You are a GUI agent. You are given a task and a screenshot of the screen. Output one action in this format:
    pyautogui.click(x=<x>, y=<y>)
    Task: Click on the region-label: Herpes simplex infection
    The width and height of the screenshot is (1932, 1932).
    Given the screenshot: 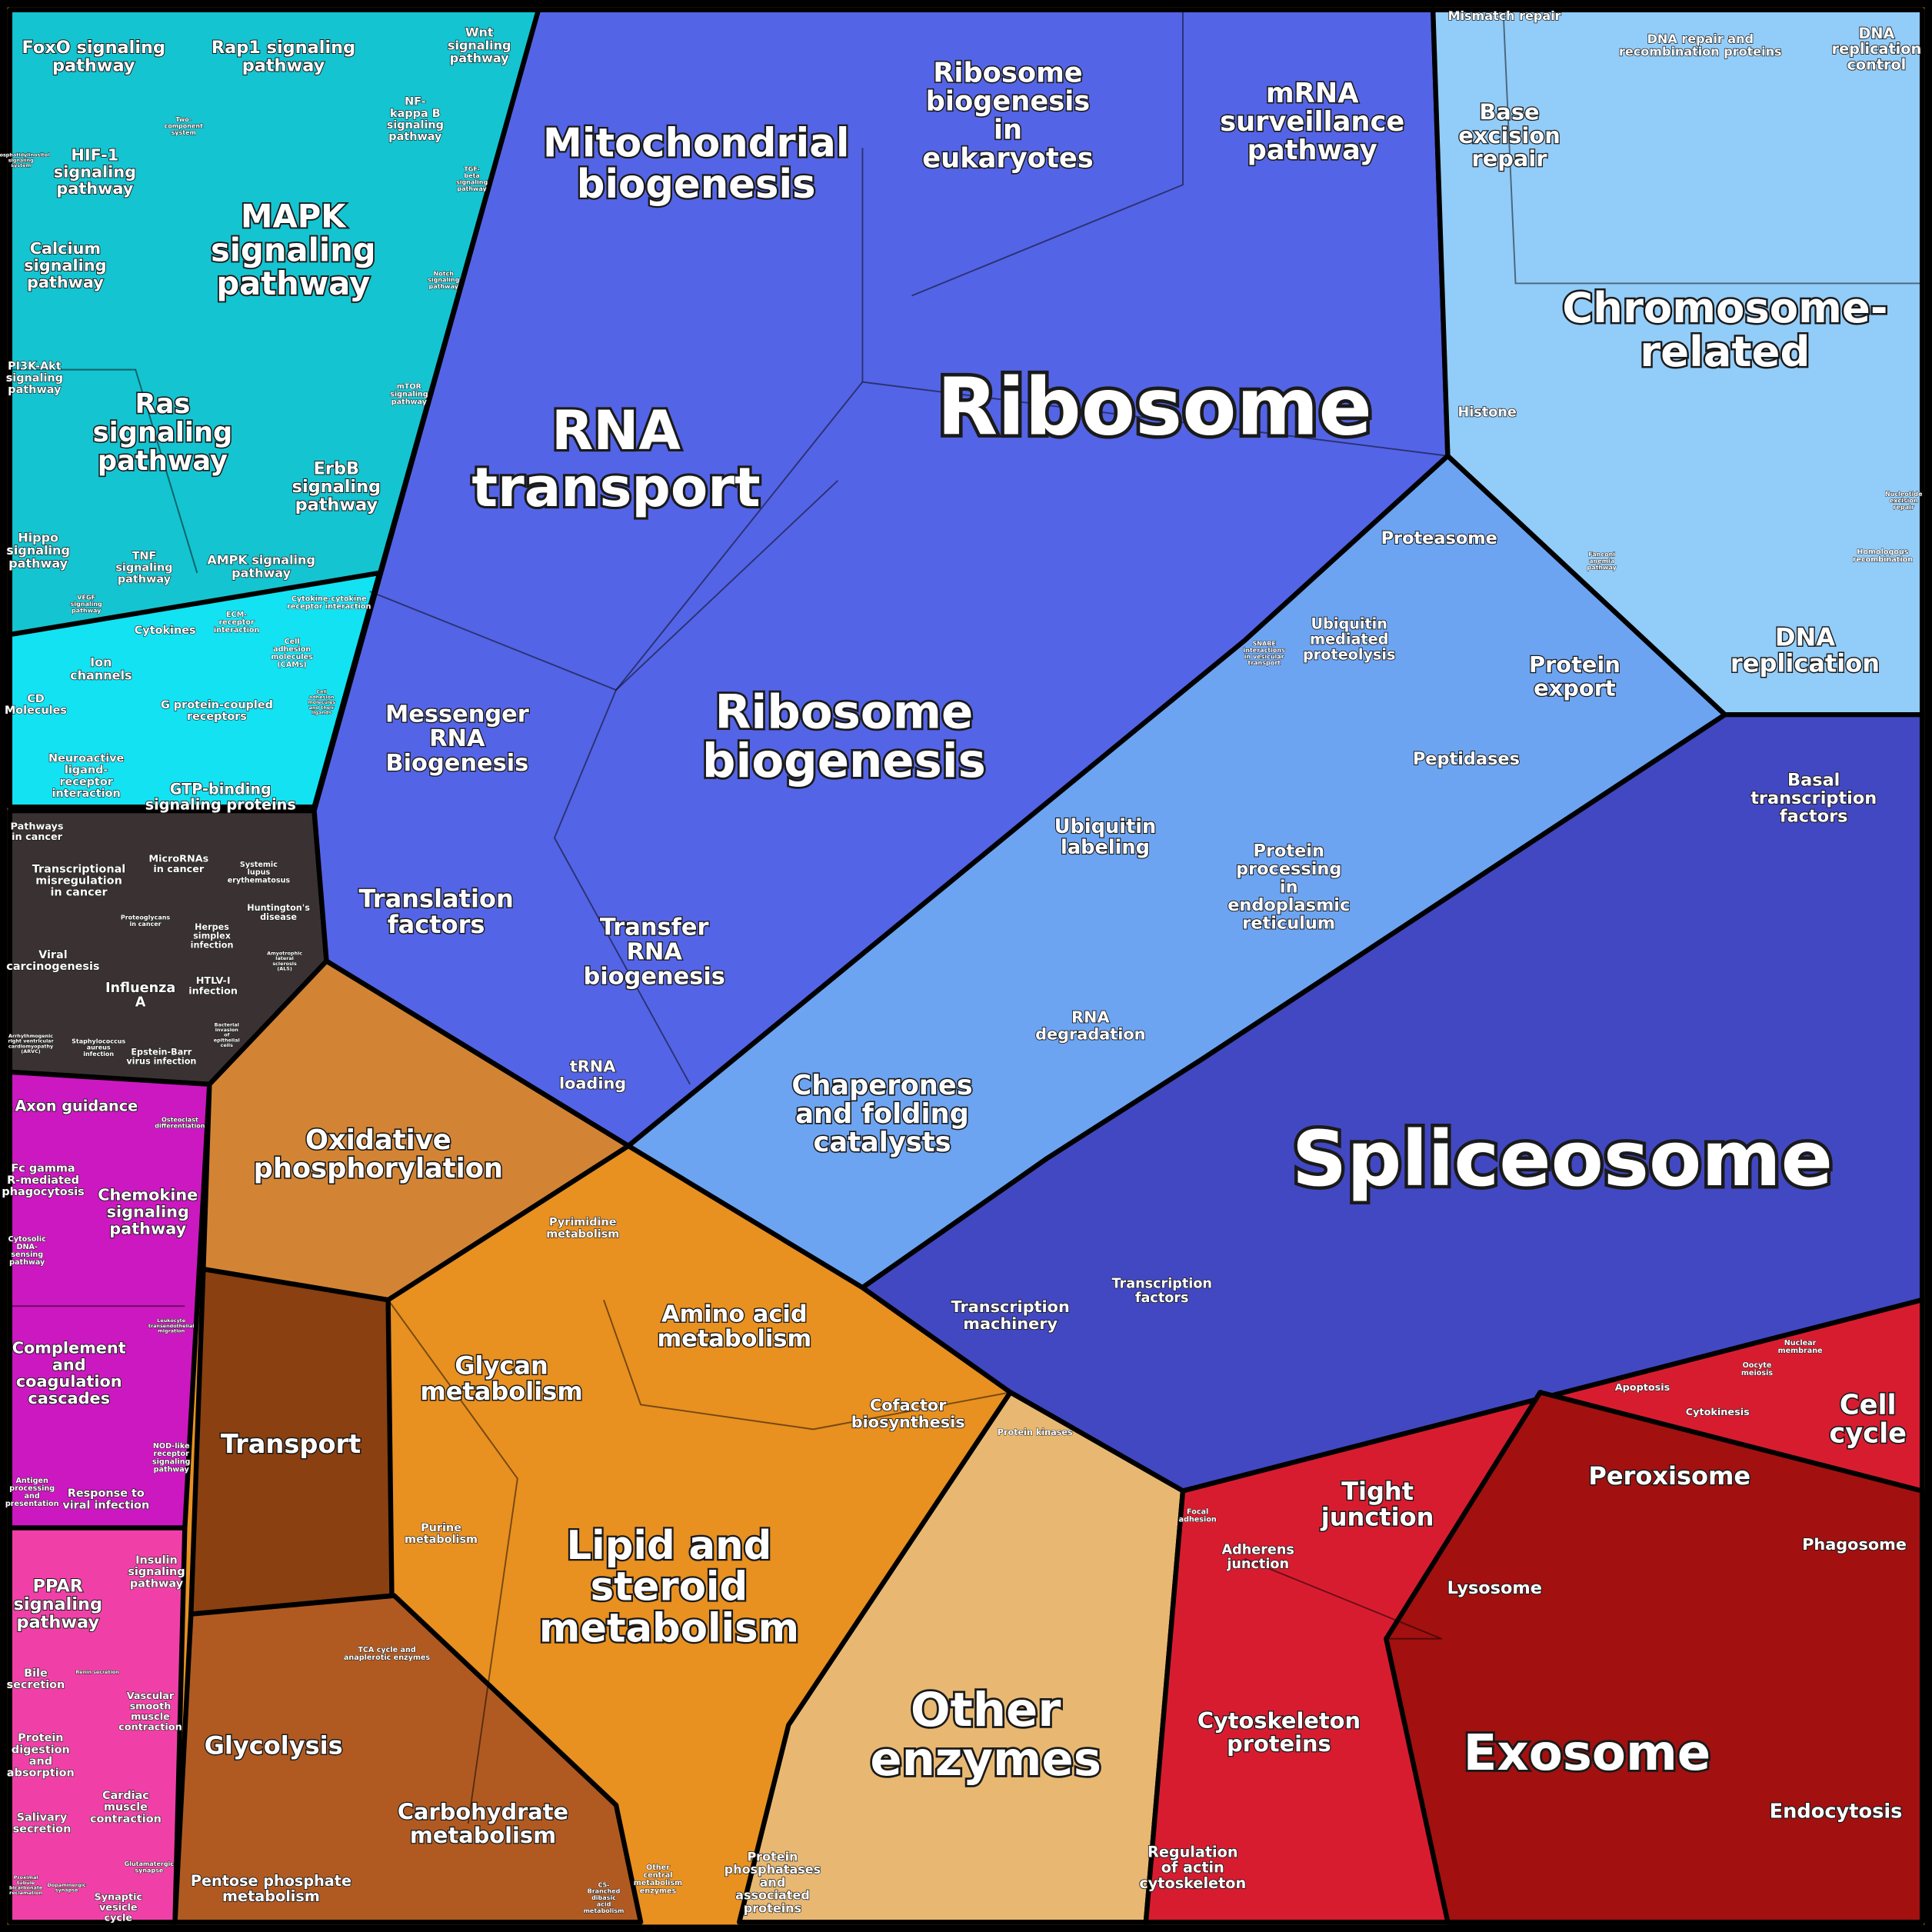 What is the action you would take?
    pyautogui.click(x=212, y=936)
    